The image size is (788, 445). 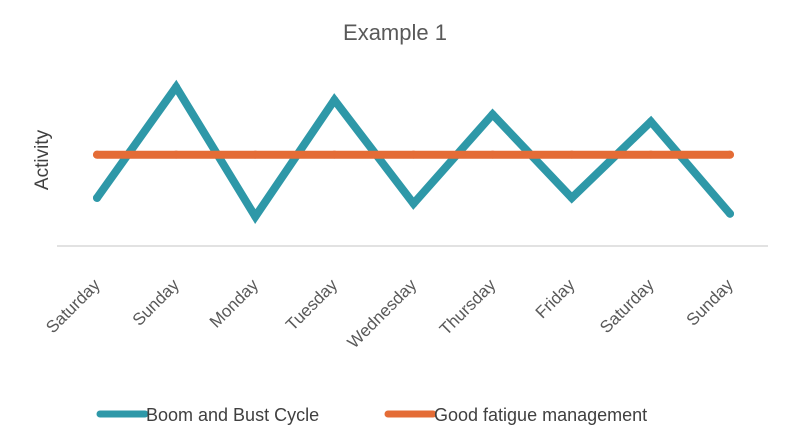 I want to click on chart-title: Example 1, so click(x=395, y=32).